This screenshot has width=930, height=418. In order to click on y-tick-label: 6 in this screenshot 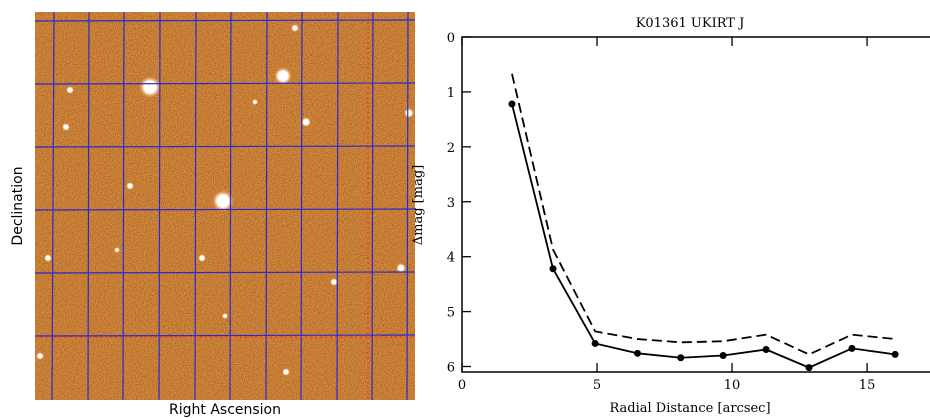, I will do `click(451, 368)`.